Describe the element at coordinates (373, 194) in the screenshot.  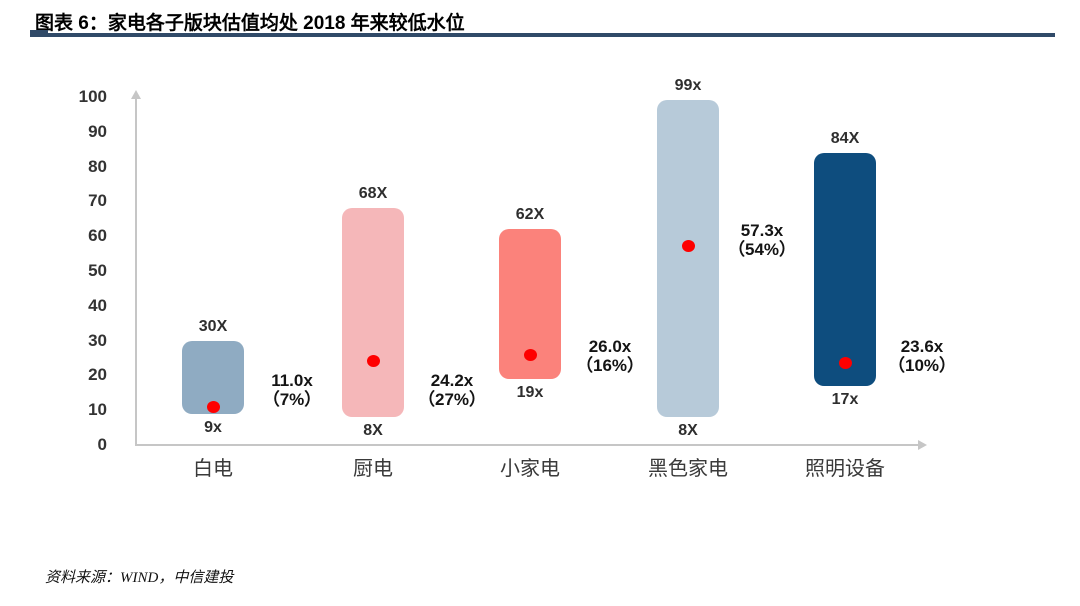
I see `bar-max-label: 68X` at that location.